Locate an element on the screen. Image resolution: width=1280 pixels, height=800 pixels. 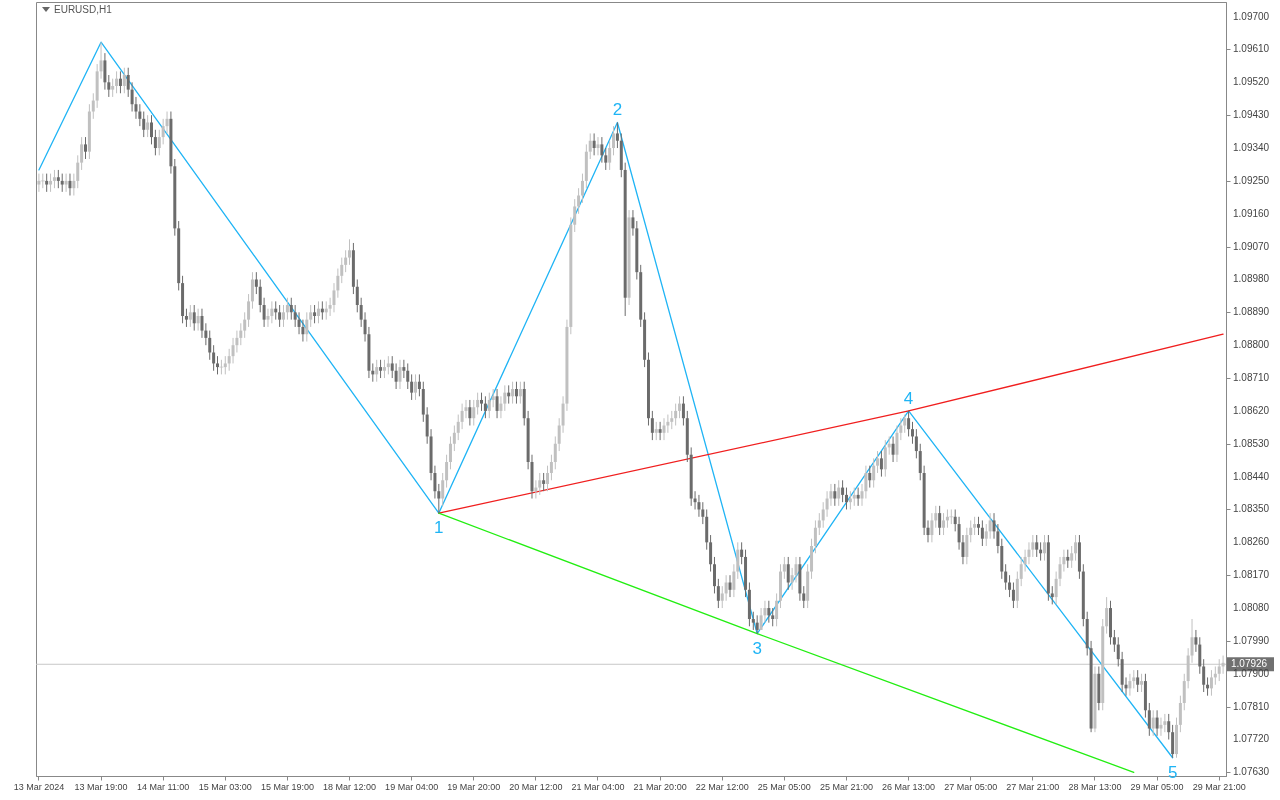
annotation: 3 is located at coordinates (757, 648).